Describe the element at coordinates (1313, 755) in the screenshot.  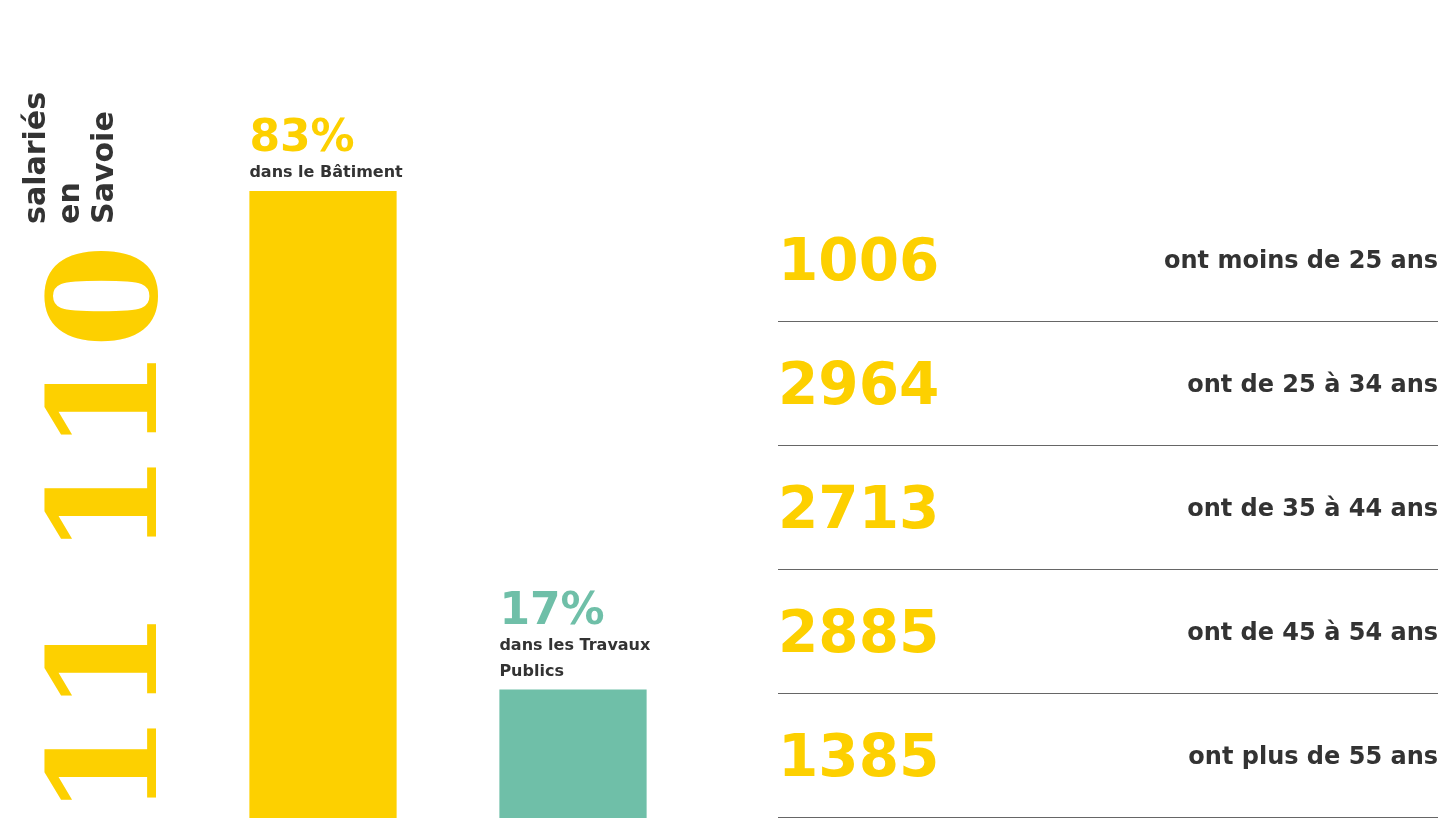
I see `category-label: ont plus de 55 ans` at that location.